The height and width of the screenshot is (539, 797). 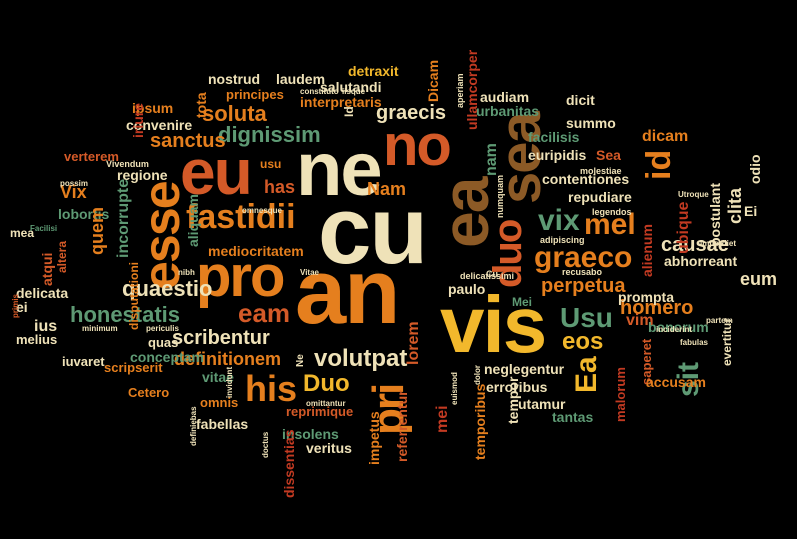 I want to click on word-audiam: audiam, so click(x=505, y=97).